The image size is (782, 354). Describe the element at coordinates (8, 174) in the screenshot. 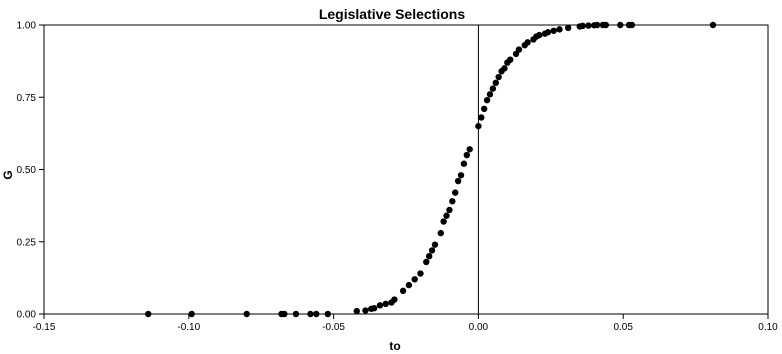

I see `y-axis-label: G` at that location.